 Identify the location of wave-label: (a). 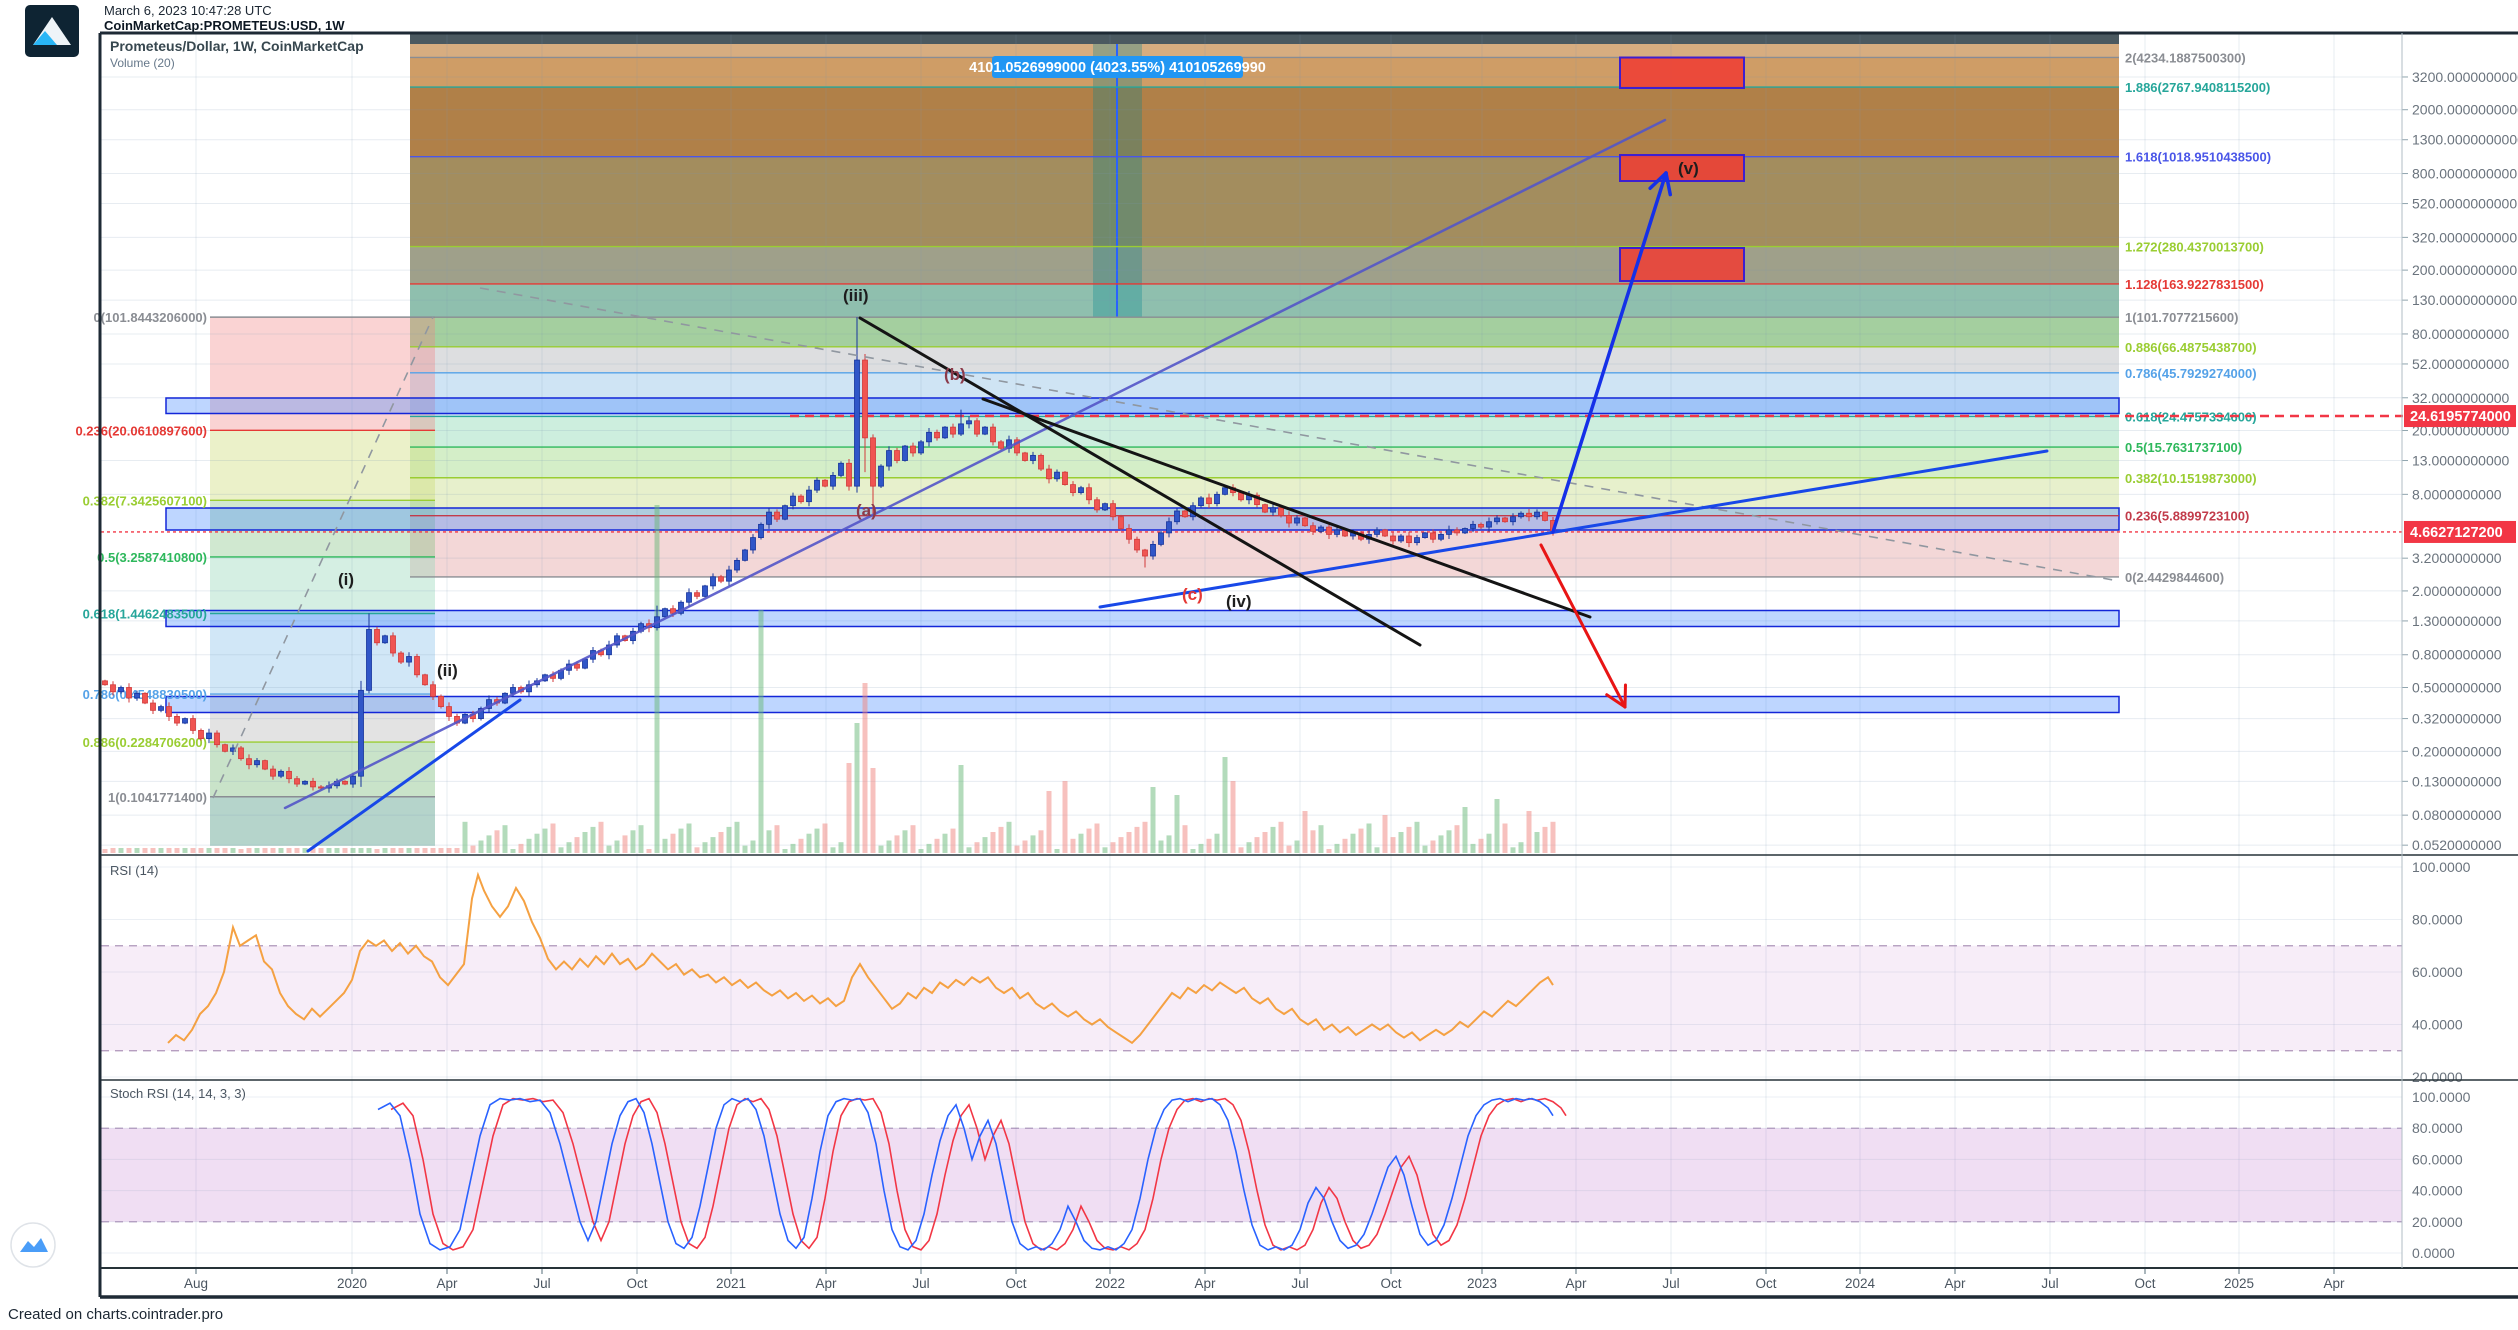
(866, 510).